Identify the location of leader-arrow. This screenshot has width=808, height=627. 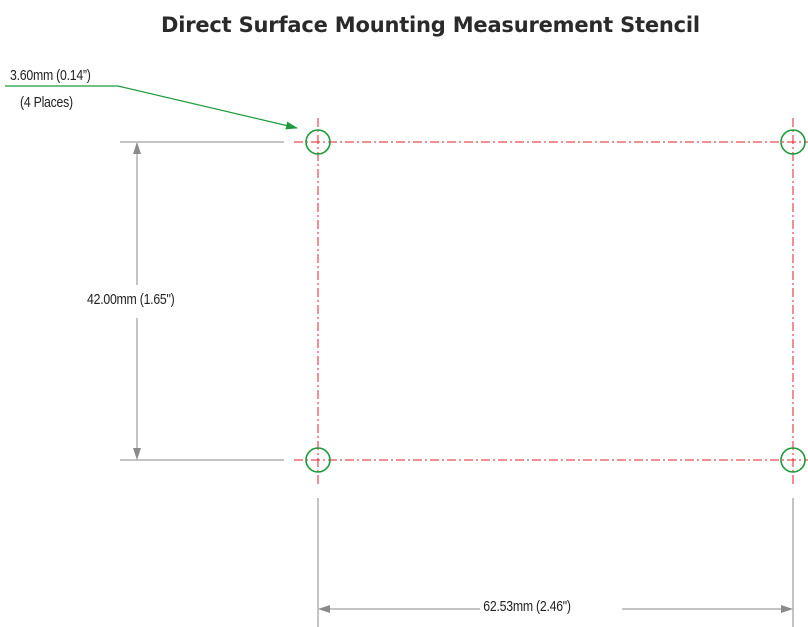
(207, 107).